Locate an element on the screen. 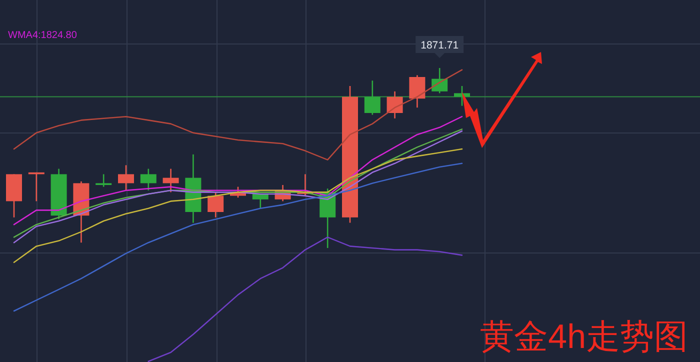  text: WMA4:1824.80 is located at coordinates (43, 35).